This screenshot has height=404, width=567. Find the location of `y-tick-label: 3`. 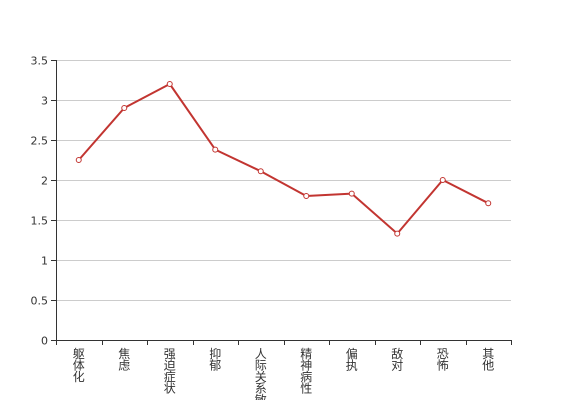

y-tick-label: 3 is located at coordinates (44, 101).